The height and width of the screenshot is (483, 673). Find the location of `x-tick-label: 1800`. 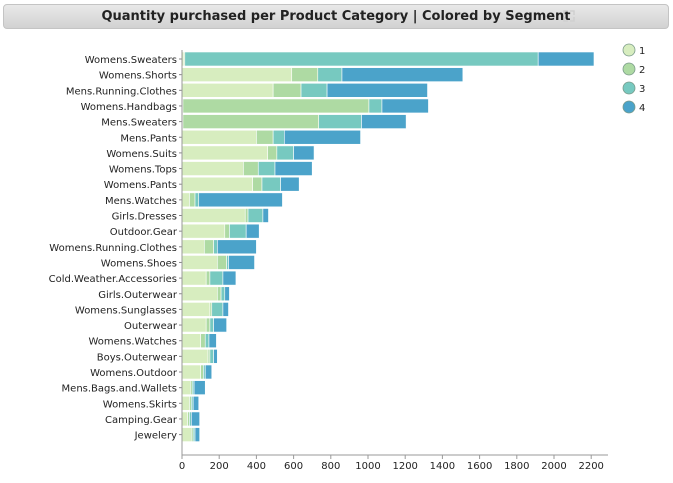

x-tick-label: 1800 is located at coordinates (516, 466).